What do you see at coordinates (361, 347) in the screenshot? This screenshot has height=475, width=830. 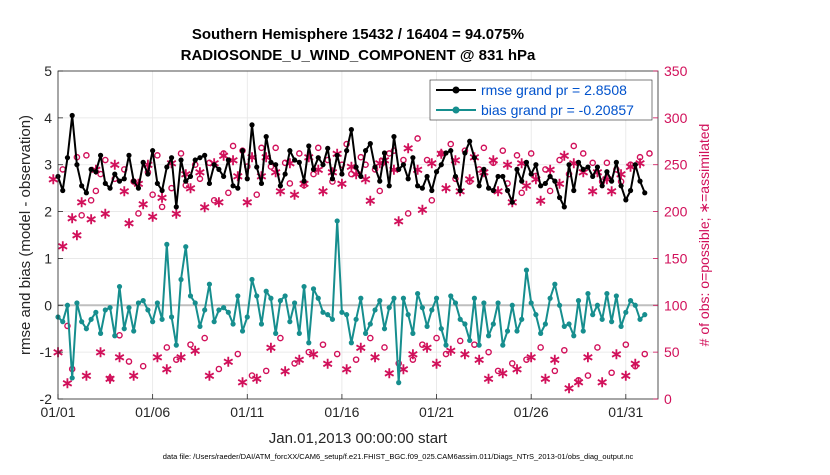 I see `obs-assimilated-point-65: ∗` at bounding box center [361, 347].